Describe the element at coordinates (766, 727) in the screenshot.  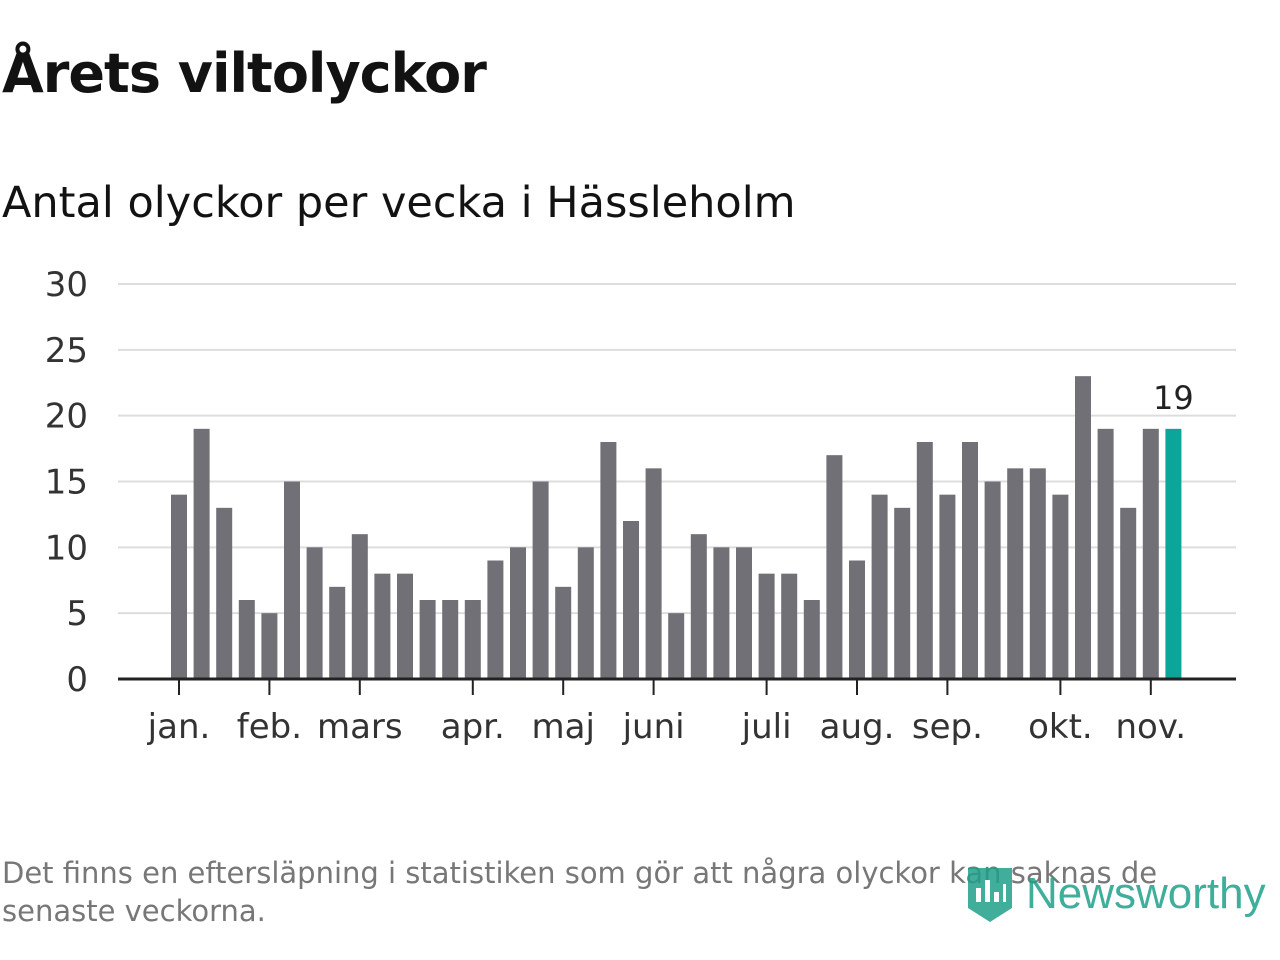
I see `x-tick-label: juli` at that location.